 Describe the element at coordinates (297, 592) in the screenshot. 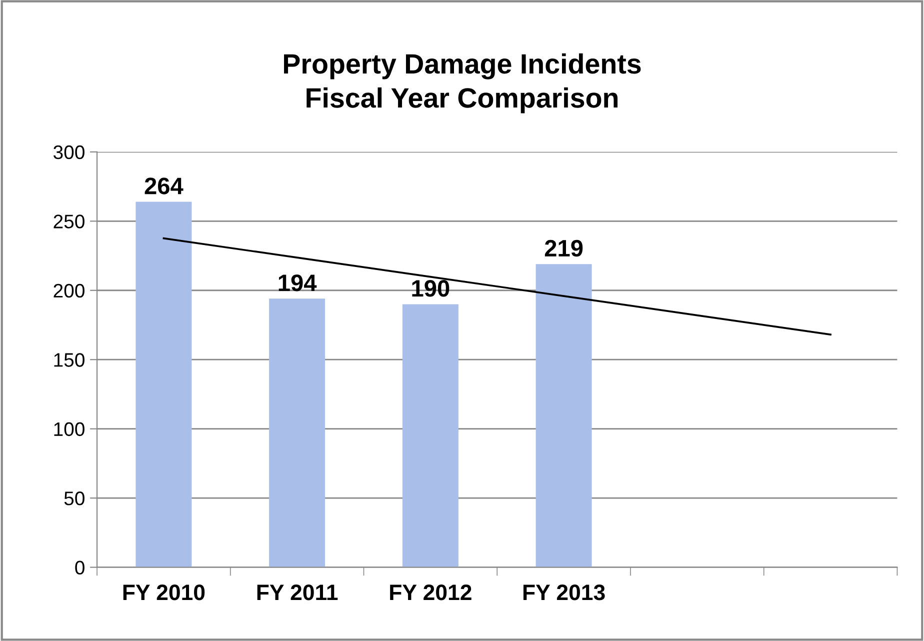

I see `x-tick-label: FY 2011` at that location.